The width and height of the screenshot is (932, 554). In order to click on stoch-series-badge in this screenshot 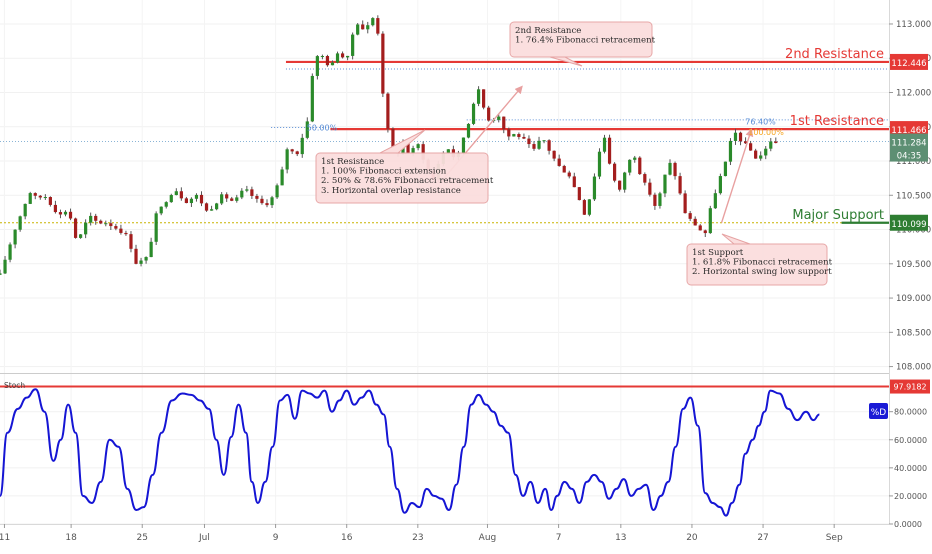, I will do `click(878, 411)`.